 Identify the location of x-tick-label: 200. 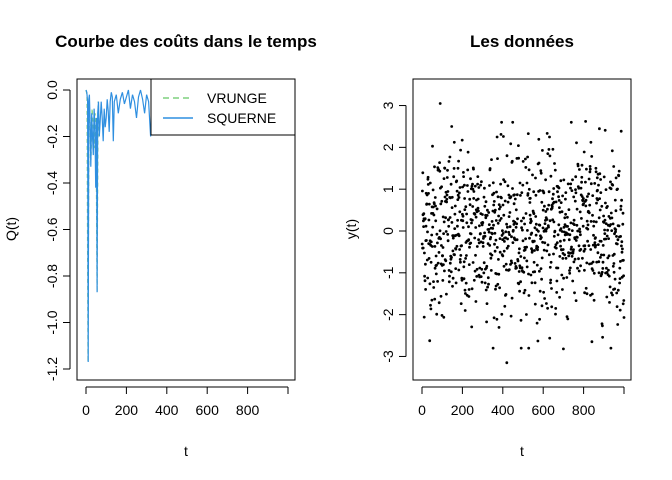
(127, 410).